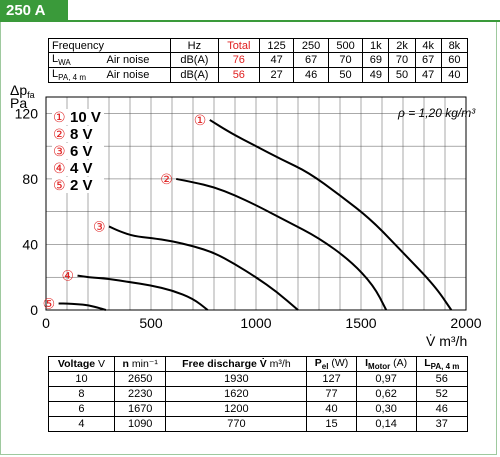  Describe the element at coordinates (236, 364) in the screenshot. I see `perf-header-discharge: Free discharge V̇ m³/h` at that location.